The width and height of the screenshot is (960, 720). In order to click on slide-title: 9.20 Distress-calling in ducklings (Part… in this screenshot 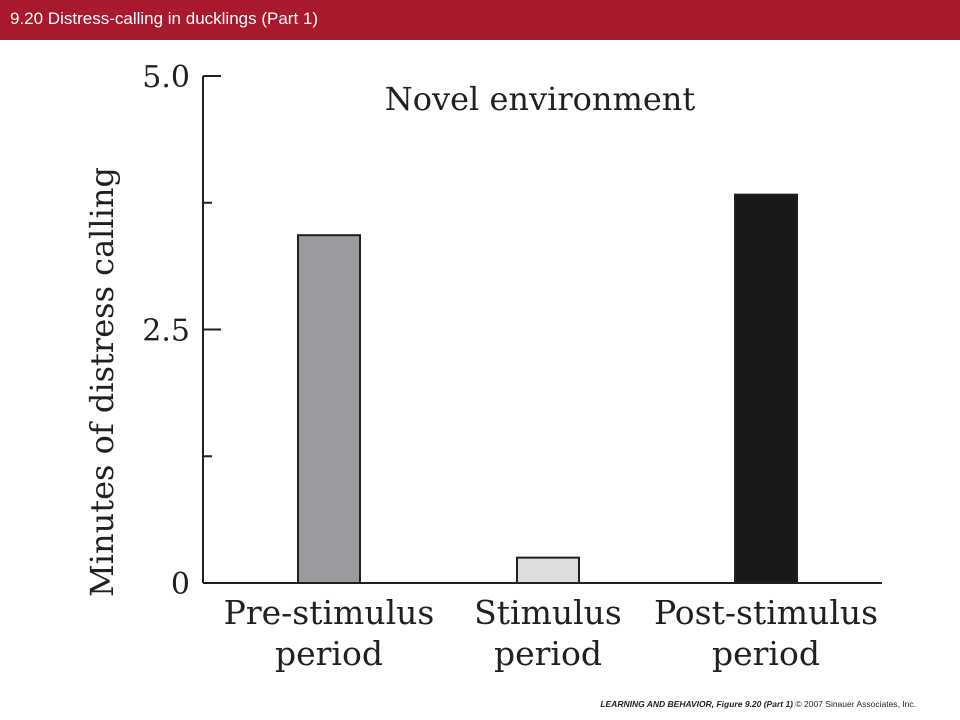, I will do `click(164, 18)`.